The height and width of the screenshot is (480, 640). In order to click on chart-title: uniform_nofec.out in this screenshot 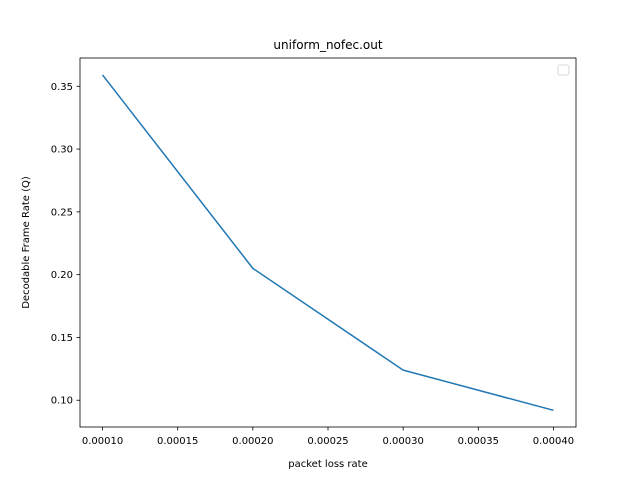, I will do `click(327, 45)`.